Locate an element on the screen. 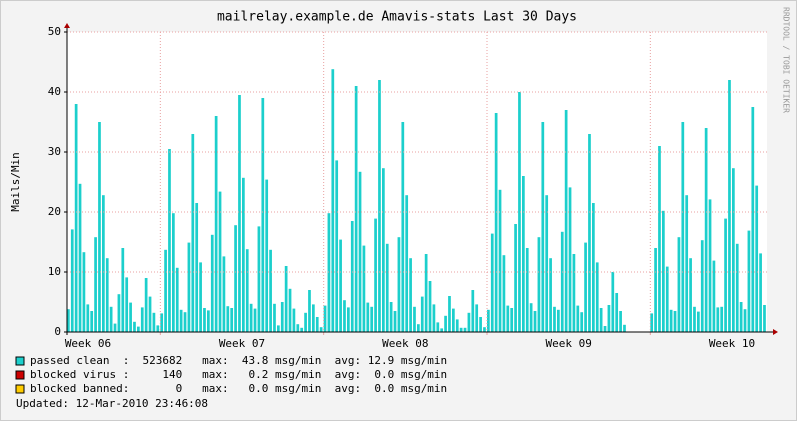 This screenshot has height=421, width=797. y-axis-label: Mails/Min is located at coordinates (15, 182).